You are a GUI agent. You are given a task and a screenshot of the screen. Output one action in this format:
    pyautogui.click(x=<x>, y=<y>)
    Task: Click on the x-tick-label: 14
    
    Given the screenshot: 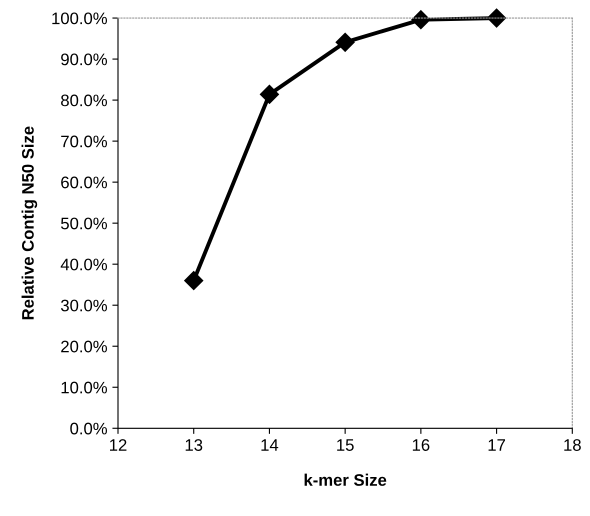 What is the action you would take?
    pyautogui.click(x=269, y=445)
    